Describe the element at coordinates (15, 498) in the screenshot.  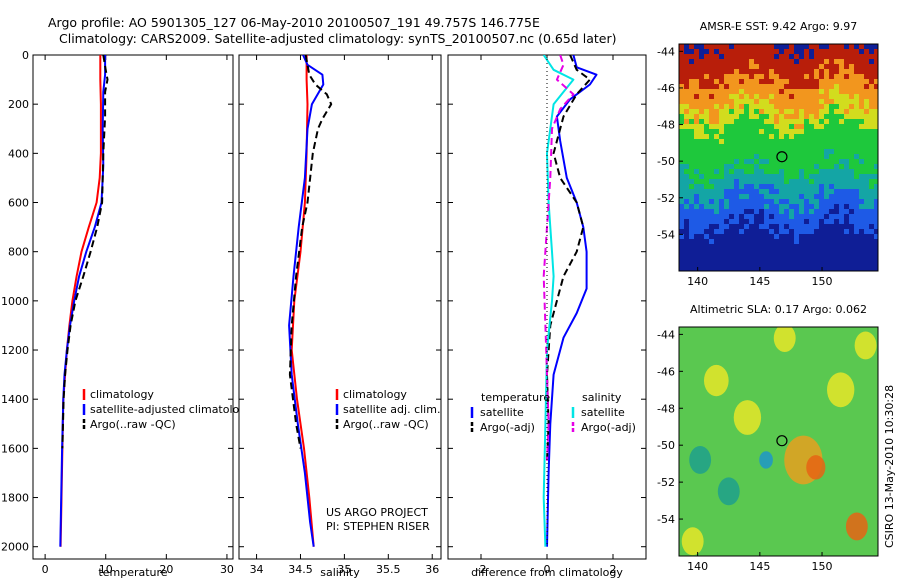
I see `y-tick-label: 1800` at that location.